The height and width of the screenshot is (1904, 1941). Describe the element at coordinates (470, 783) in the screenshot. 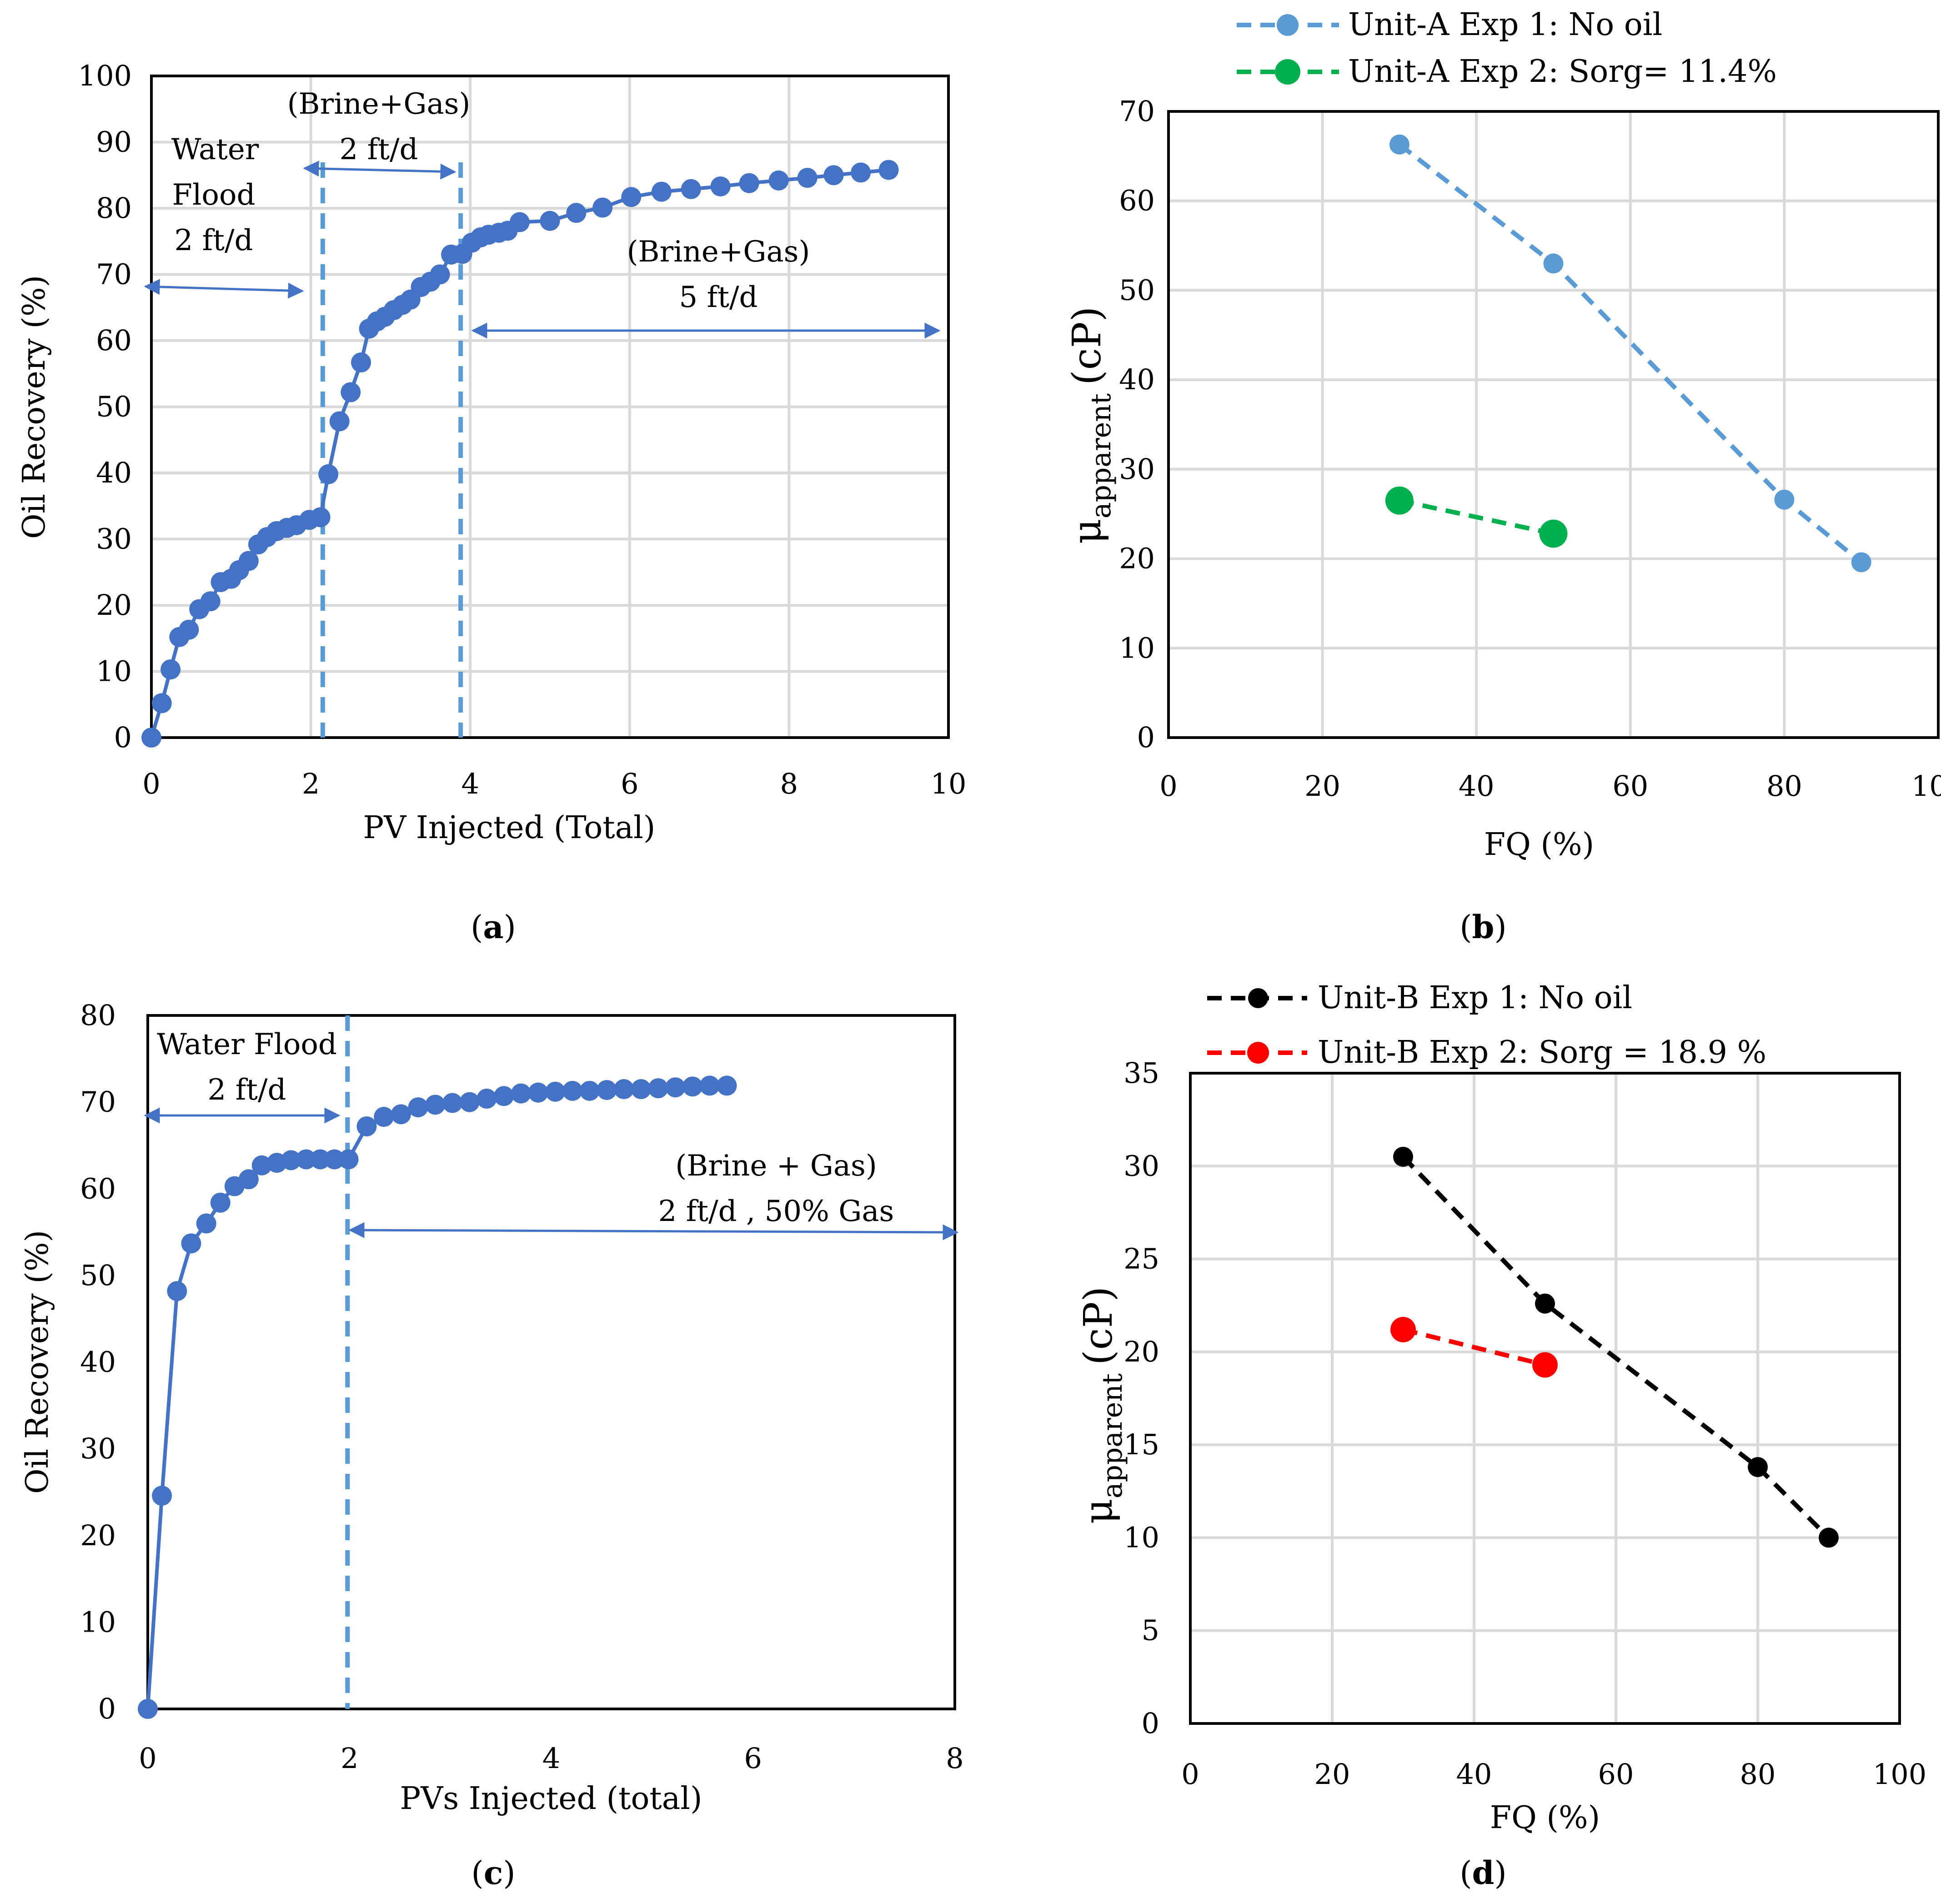

I see `panel-a-x-tick-label: 4` at that location.